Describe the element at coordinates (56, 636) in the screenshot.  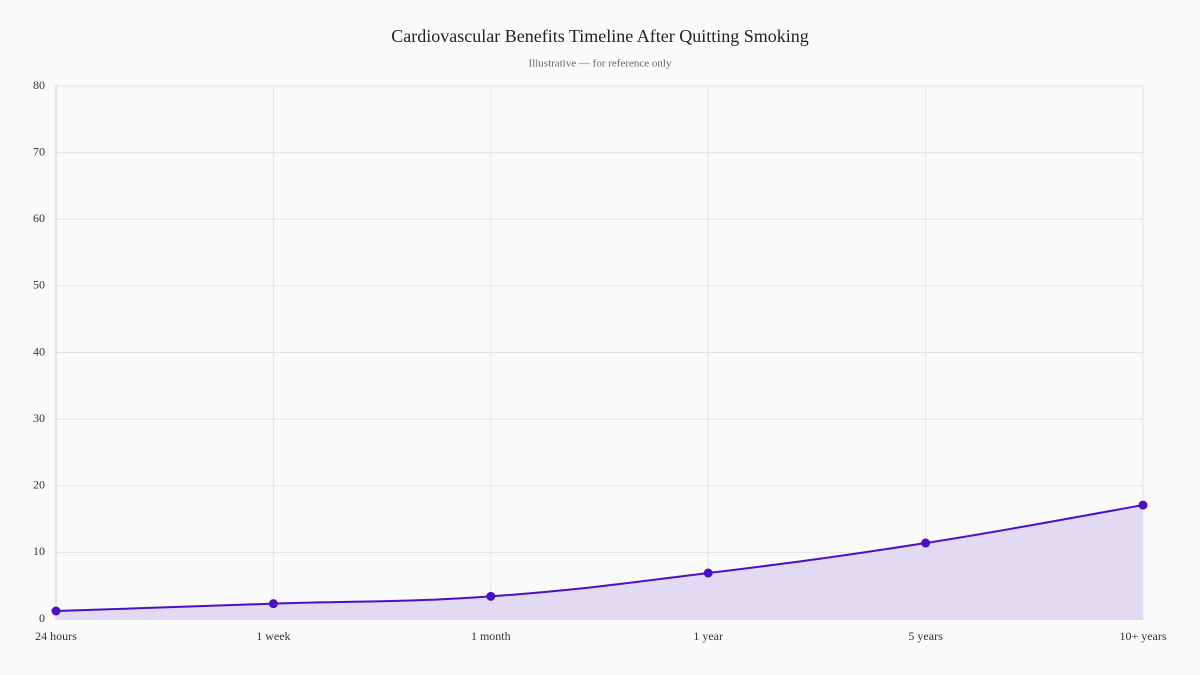
I see `x-tick-label: 24 hours` at that location.